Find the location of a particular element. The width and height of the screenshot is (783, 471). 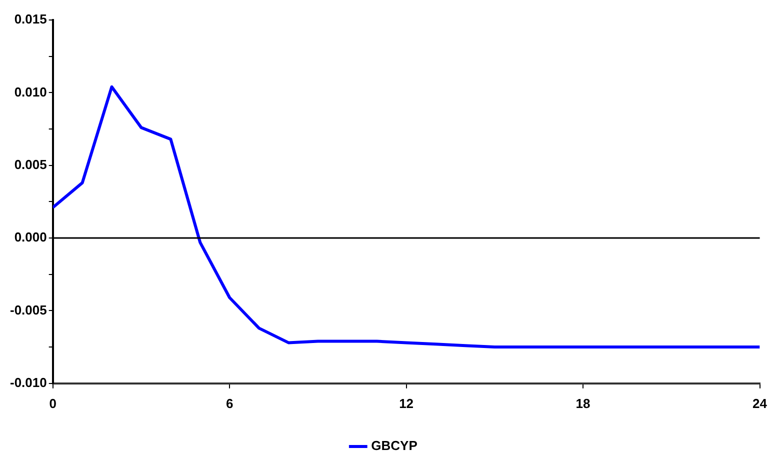

y-tick-label: 0.015 is located at coordinates (30, 19).